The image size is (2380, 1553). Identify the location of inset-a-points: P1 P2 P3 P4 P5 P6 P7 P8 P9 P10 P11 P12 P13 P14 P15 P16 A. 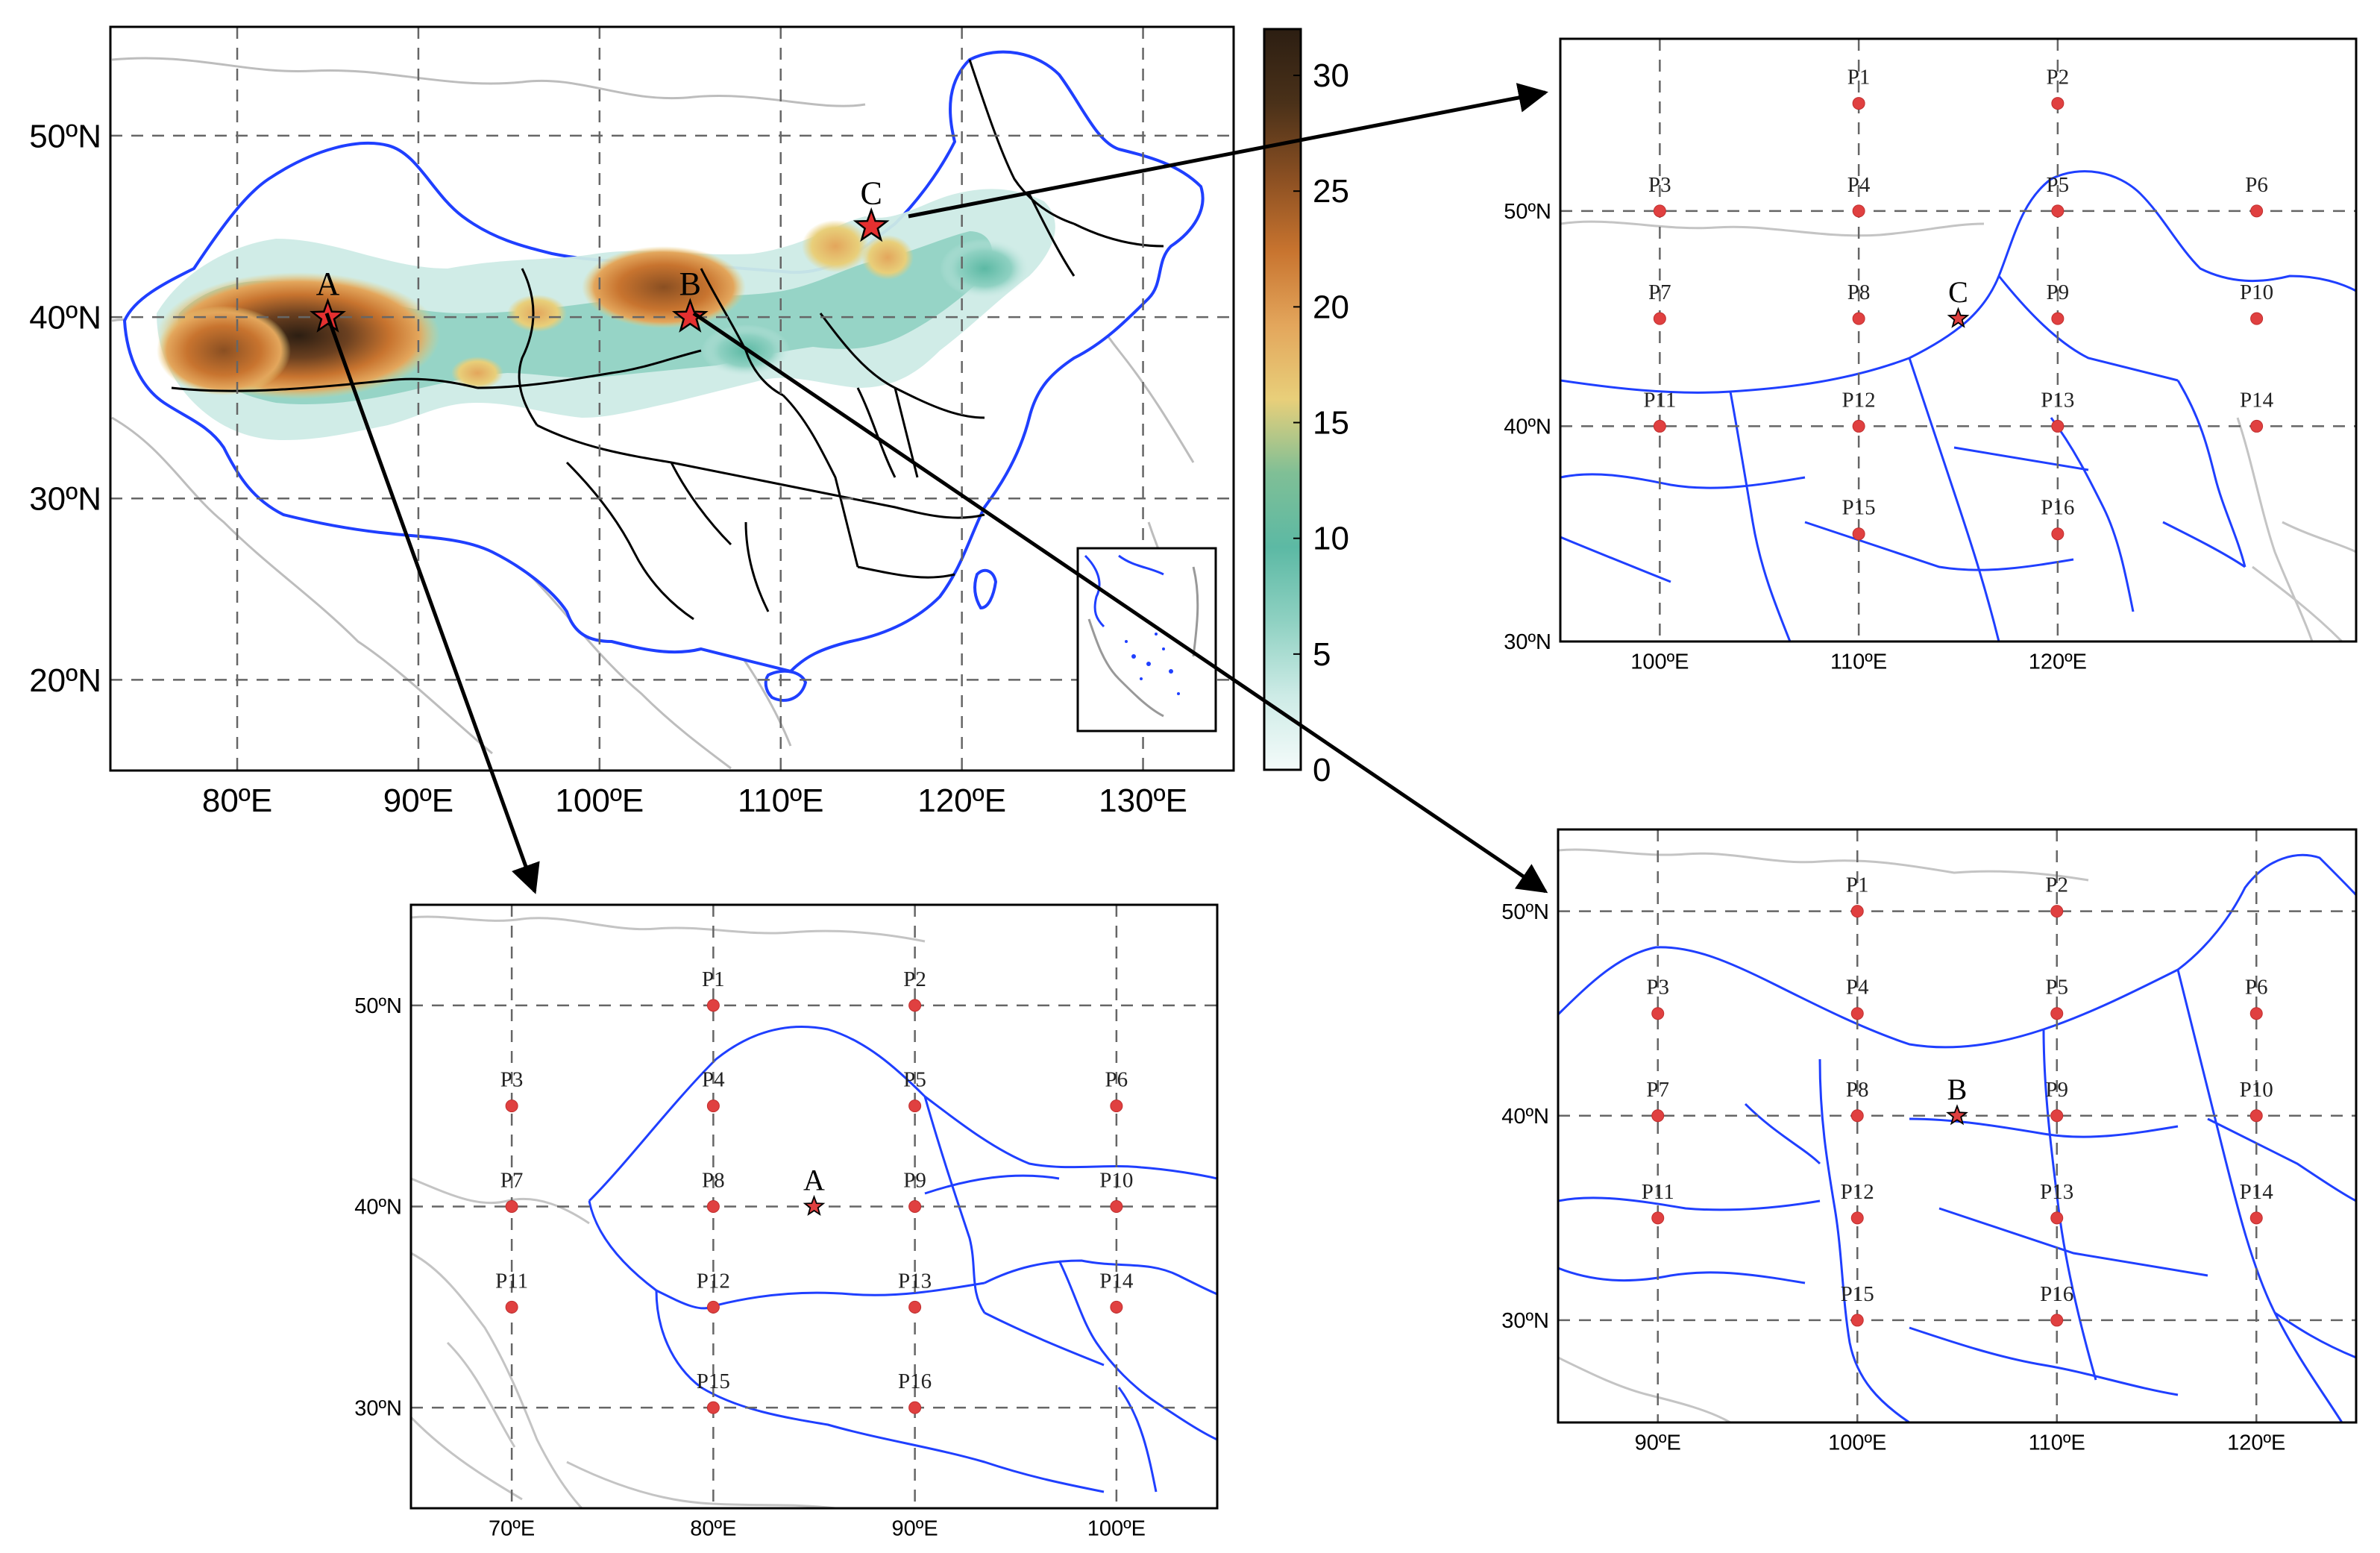
(814, 1190).